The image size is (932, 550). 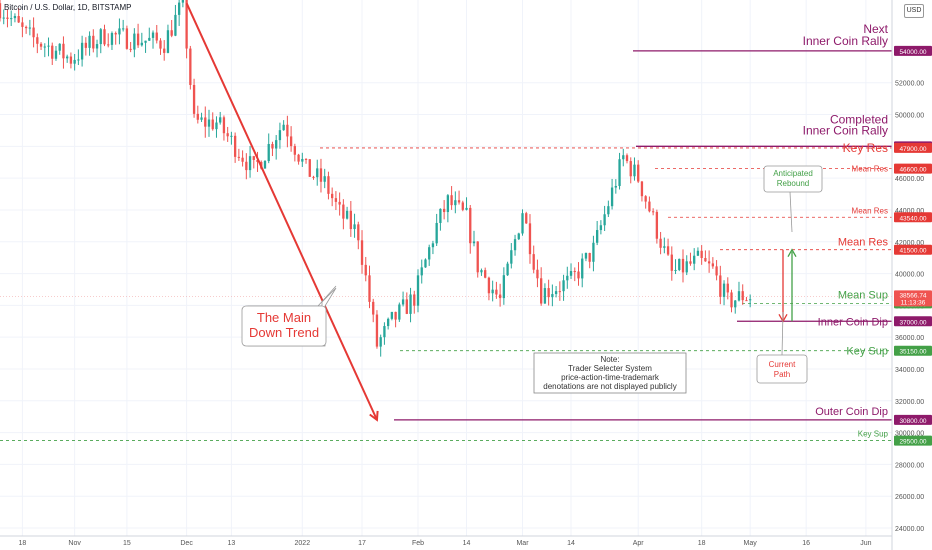 What do you see at coordinates (909, 402) in the screenshot?
I see `price-tick-label: 32000.00` at bounding box center [909, 402].